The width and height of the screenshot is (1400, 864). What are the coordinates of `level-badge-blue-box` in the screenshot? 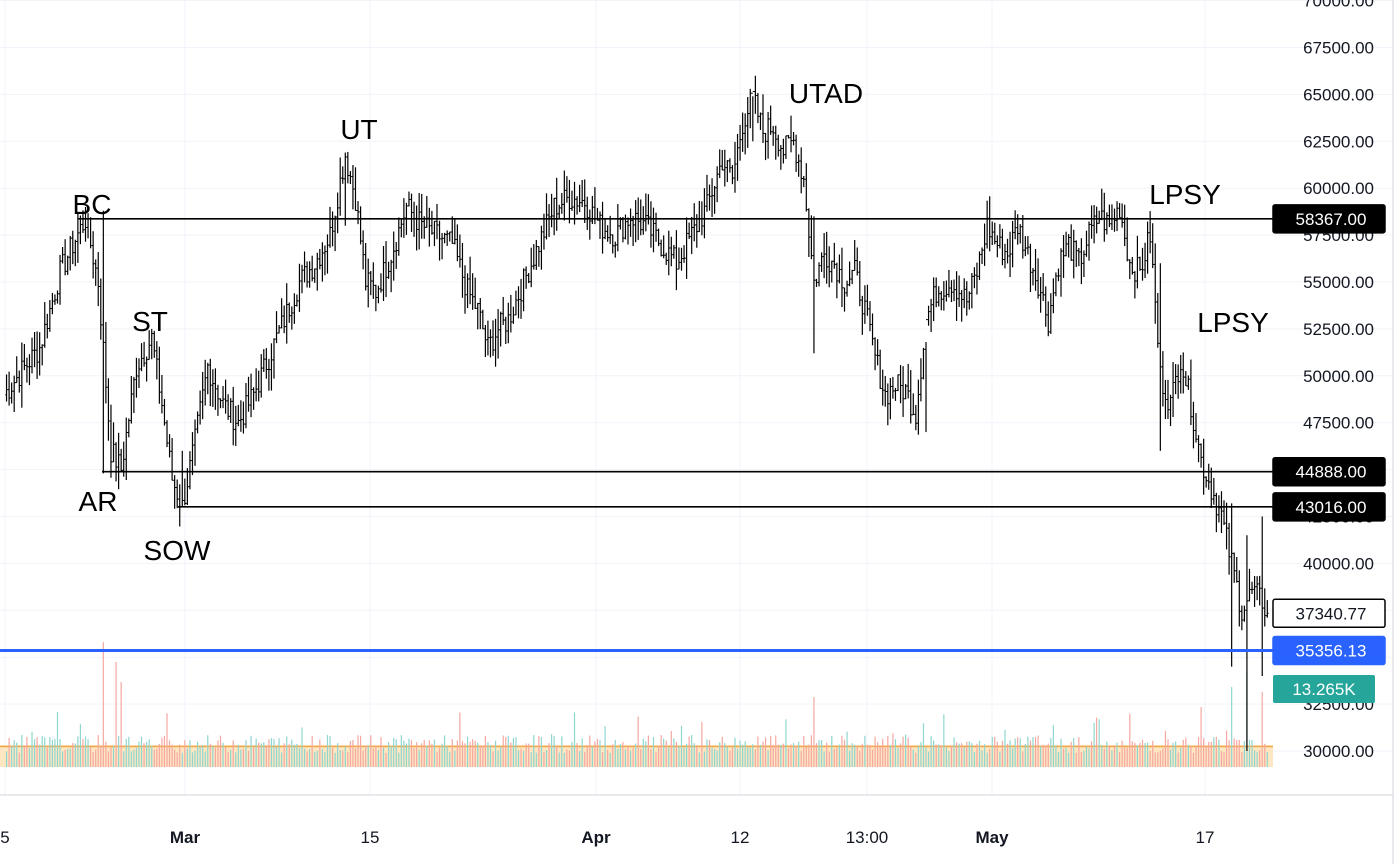 It's located at (1329, 650).